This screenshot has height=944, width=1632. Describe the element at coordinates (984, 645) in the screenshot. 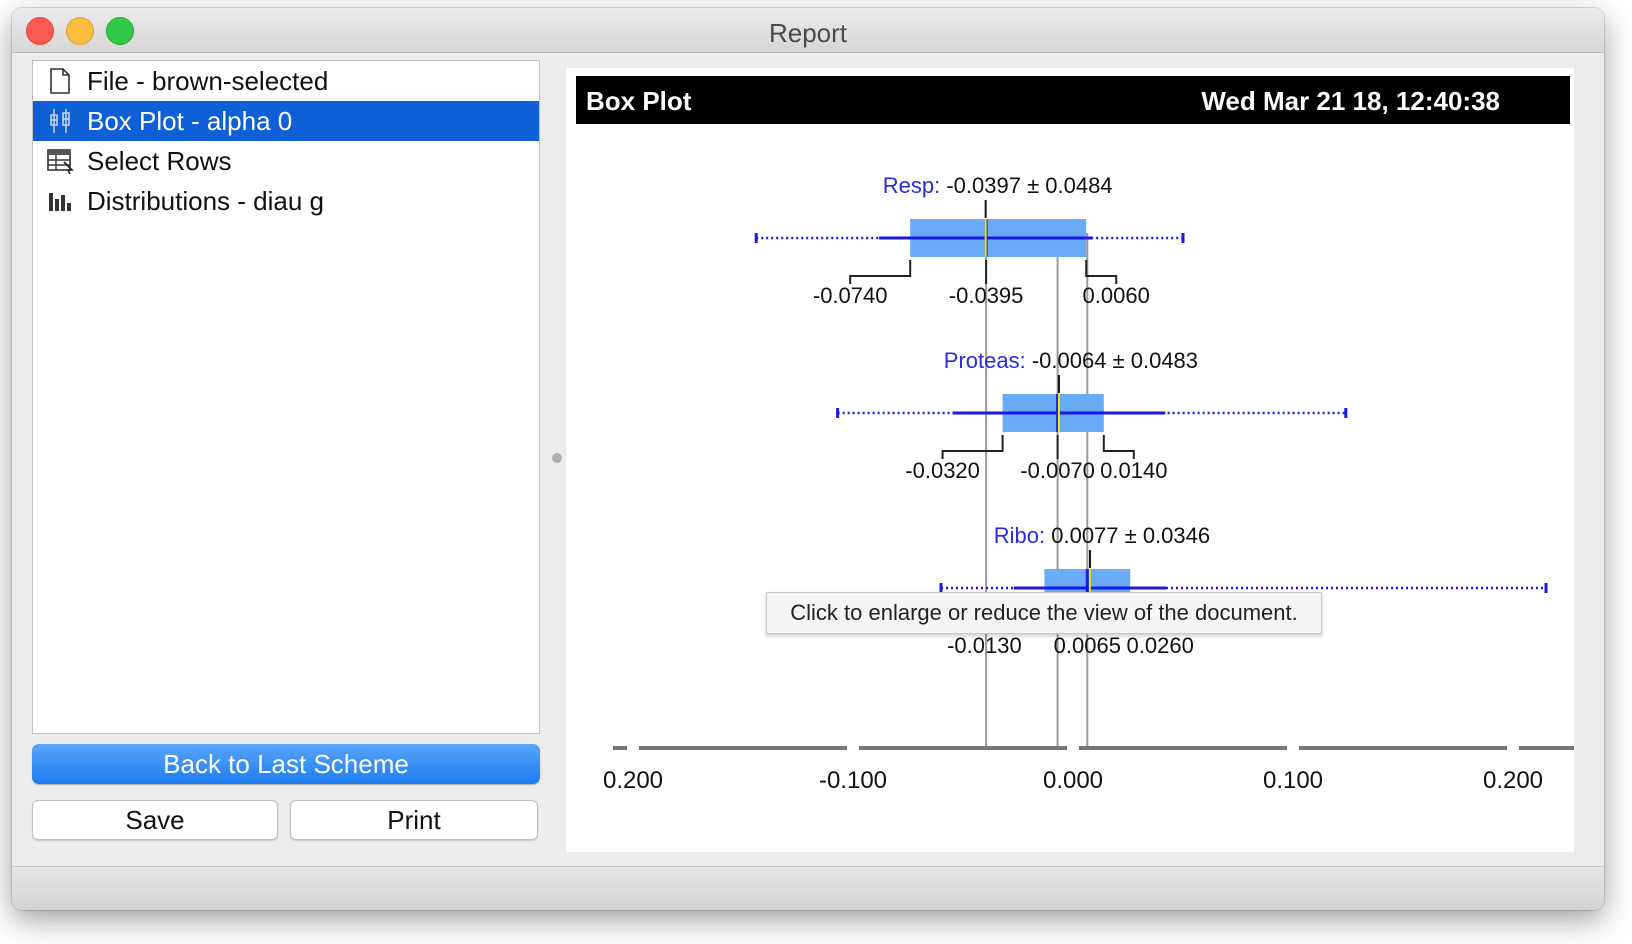

I see `q1-label: -0.0130` at that location.